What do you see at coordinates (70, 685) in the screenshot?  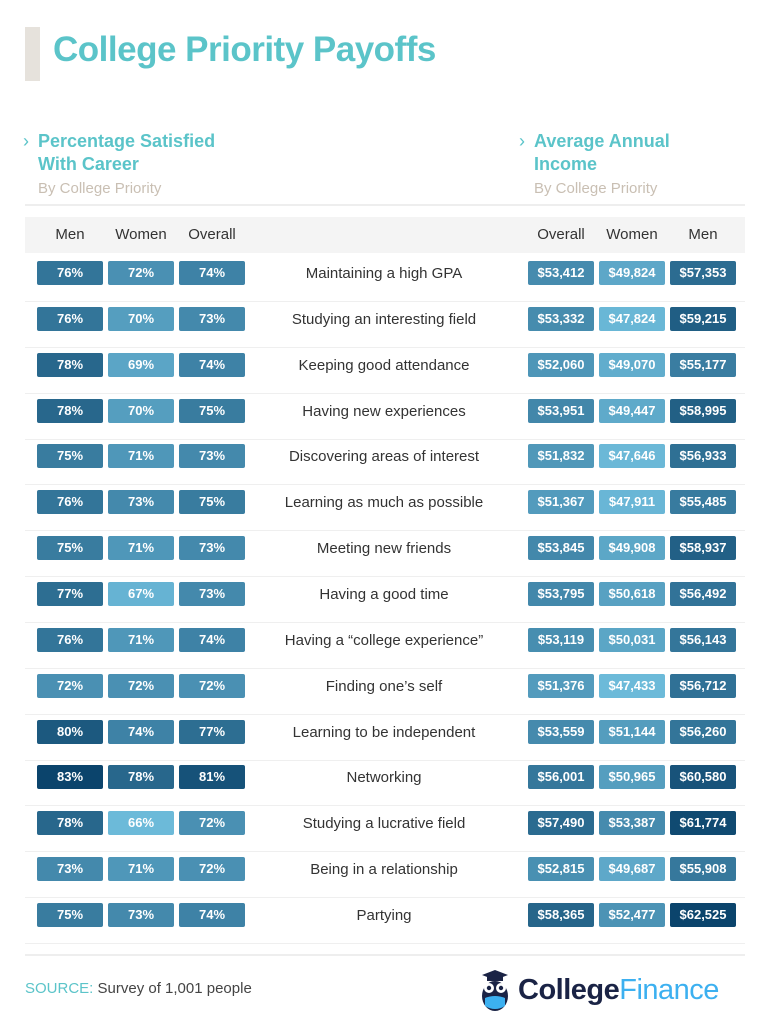 I see `satisfied-men-cell: 72%` at bounding box center [70, 685].